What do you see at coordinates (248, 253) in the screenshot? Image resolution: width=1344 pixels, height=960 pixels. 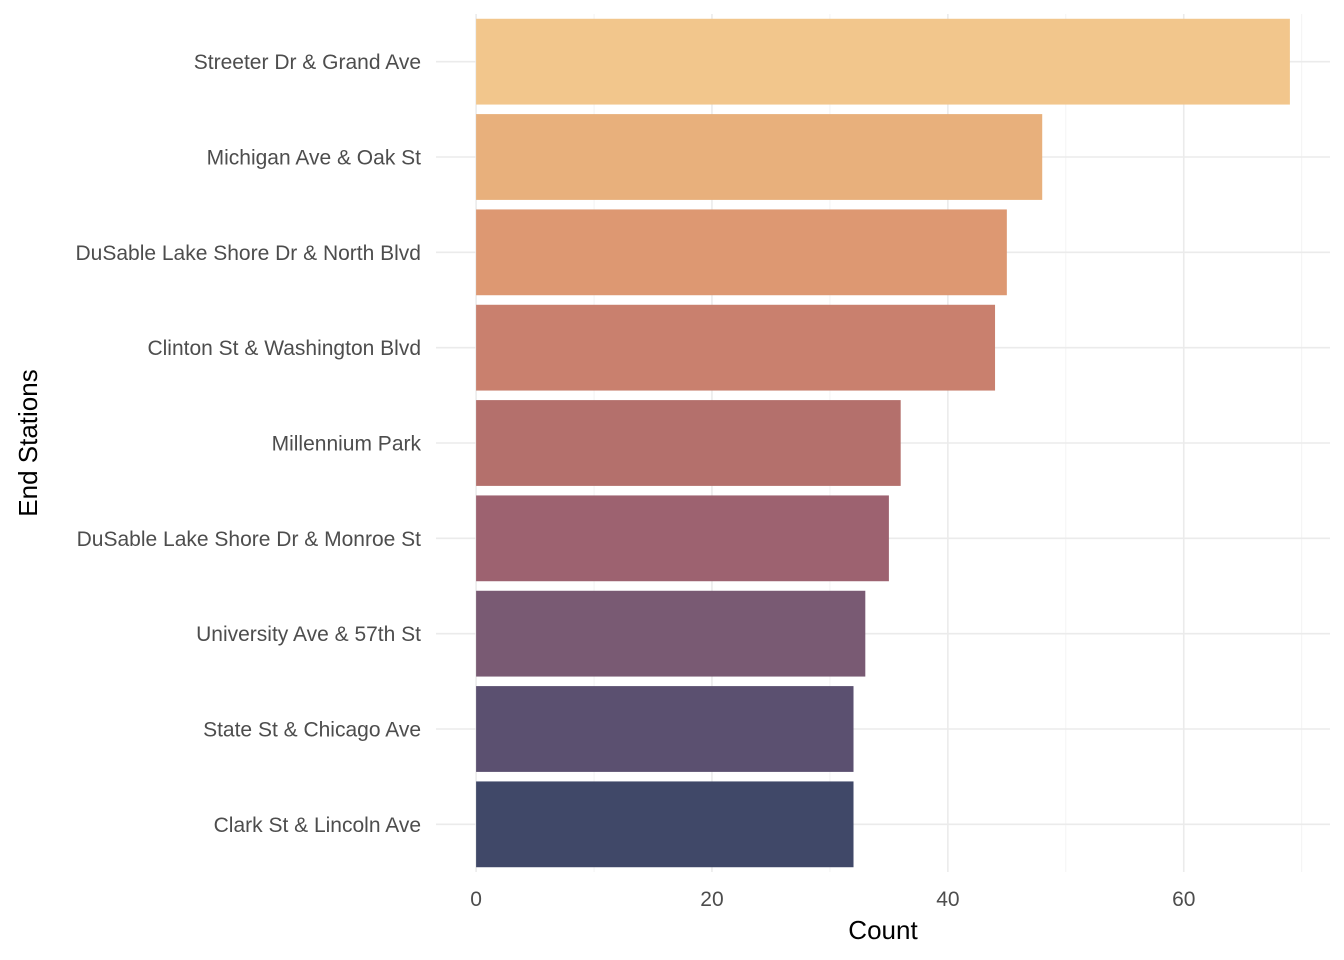 I see `category-label-2: DuSable Lake Shore Dr & North Blvd` at bounding box center [248, 253].